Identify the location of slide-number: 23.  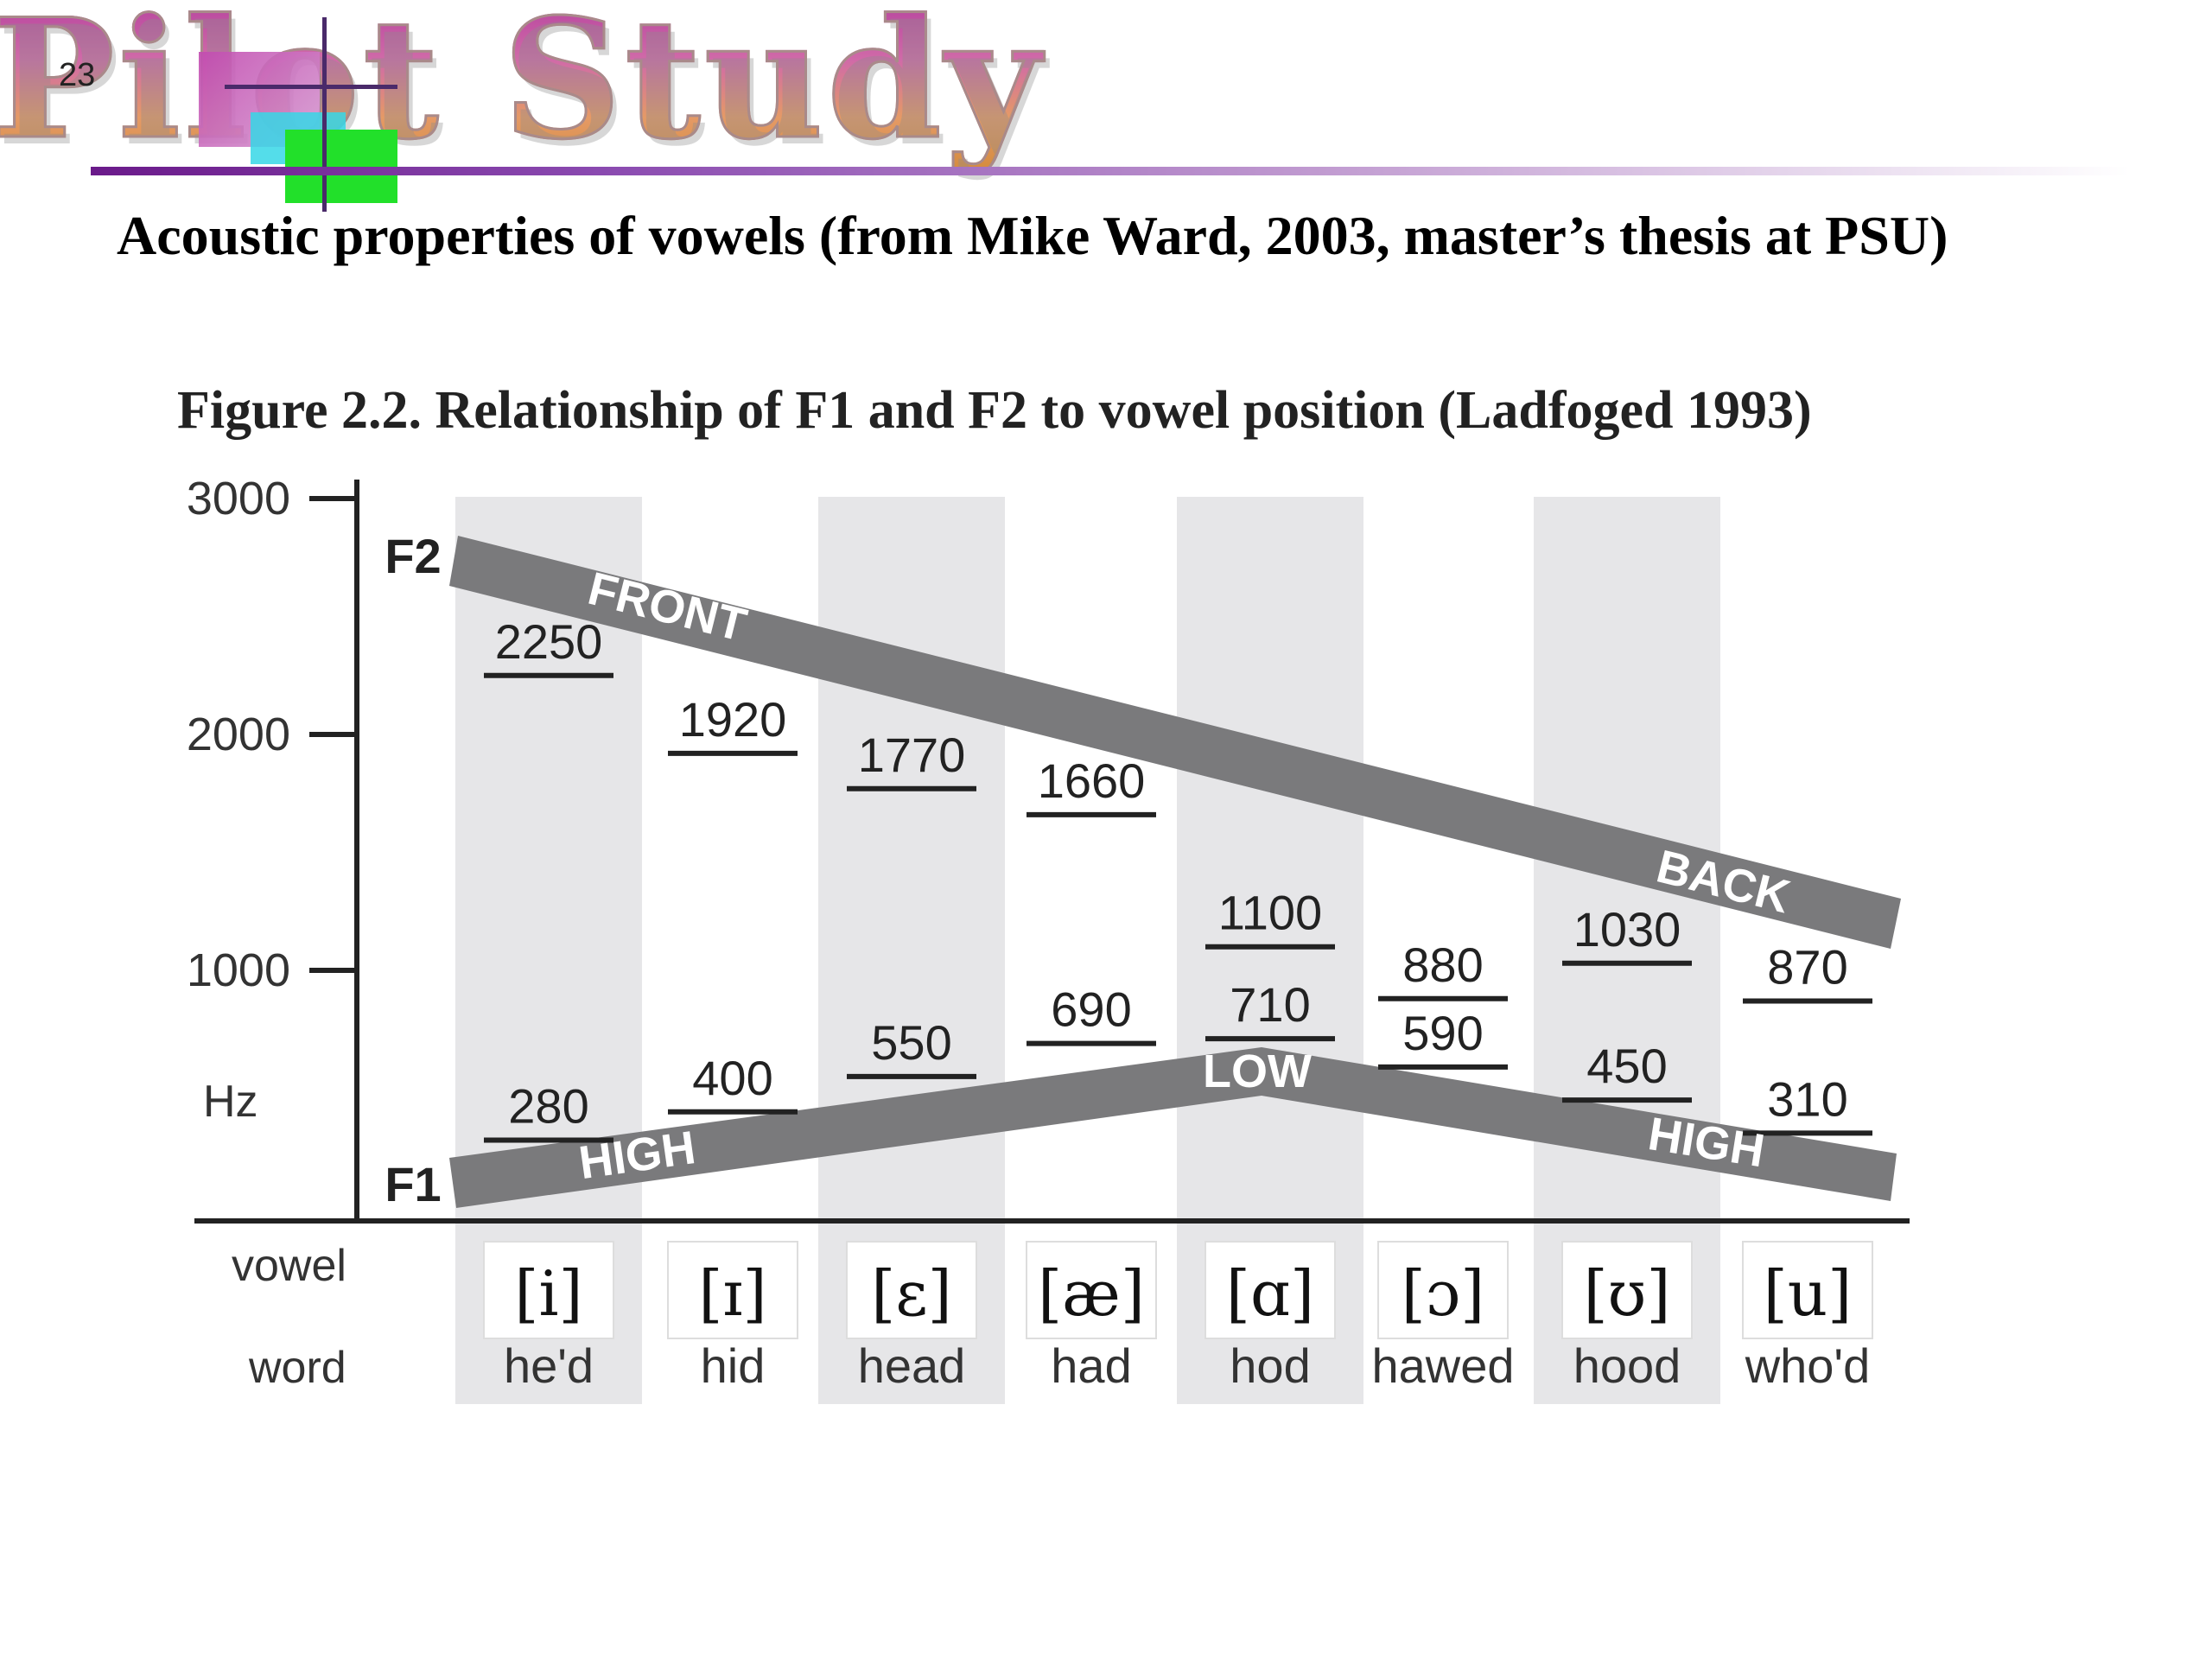
(77, 75).